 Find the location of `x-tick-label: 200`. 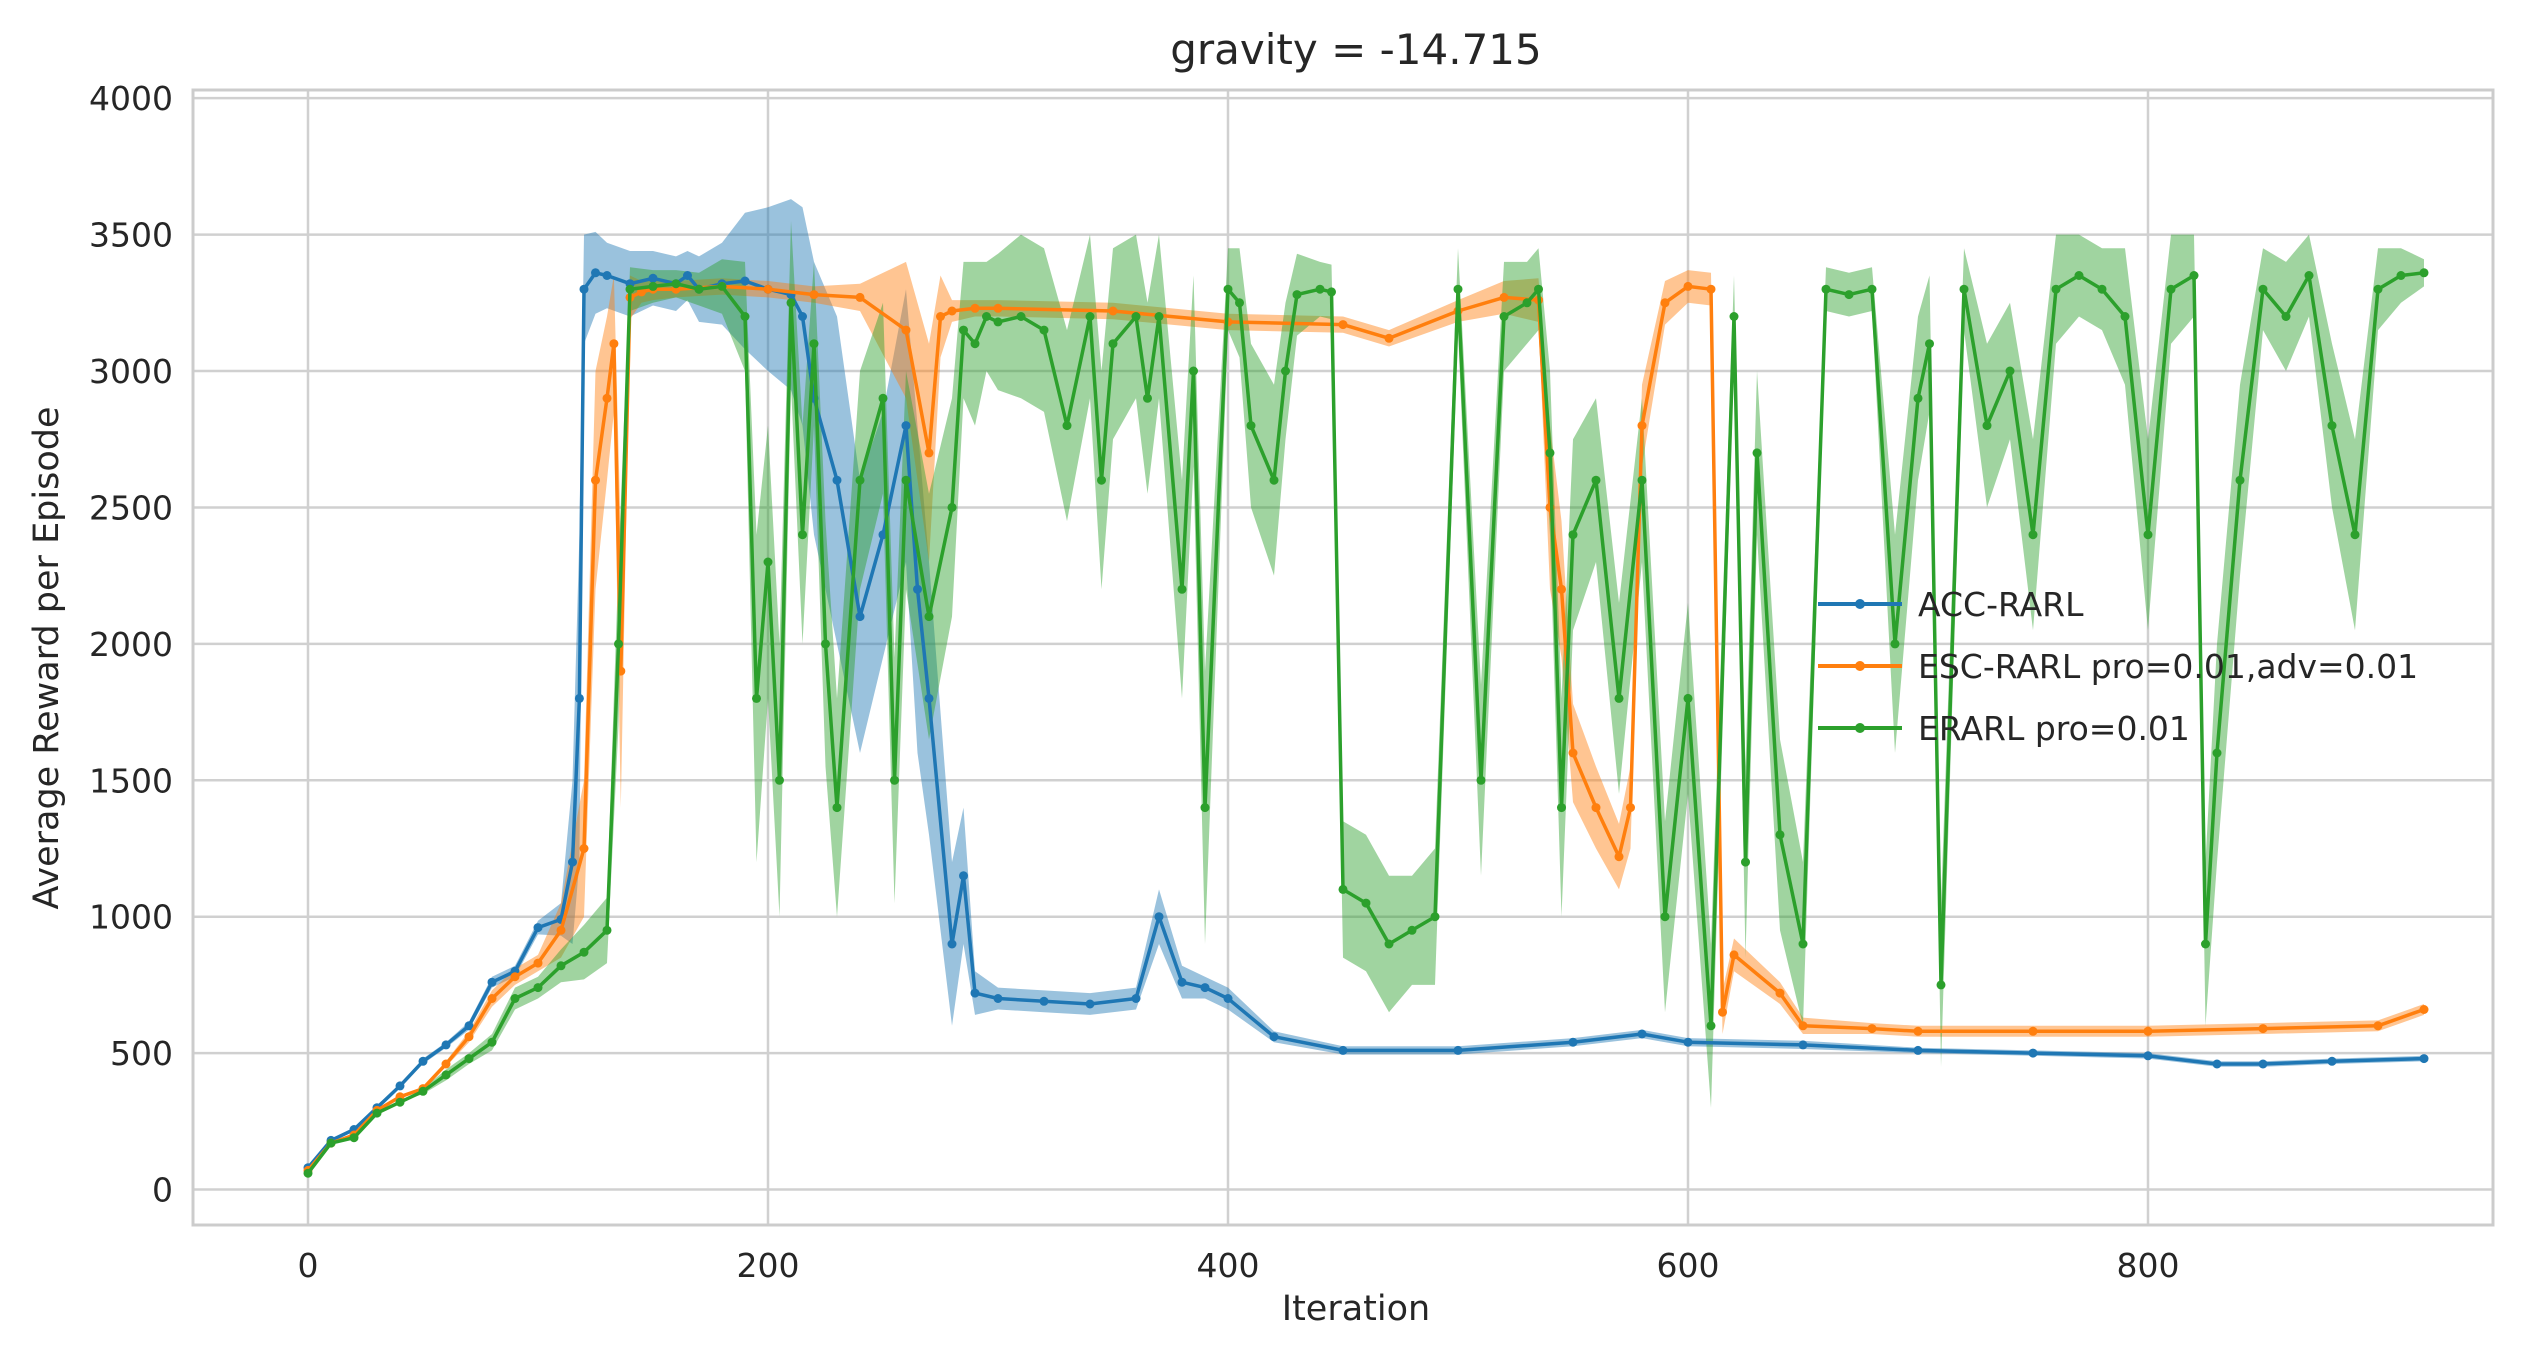

x-tick-label: 200 is located at coordinates (768, 1265).